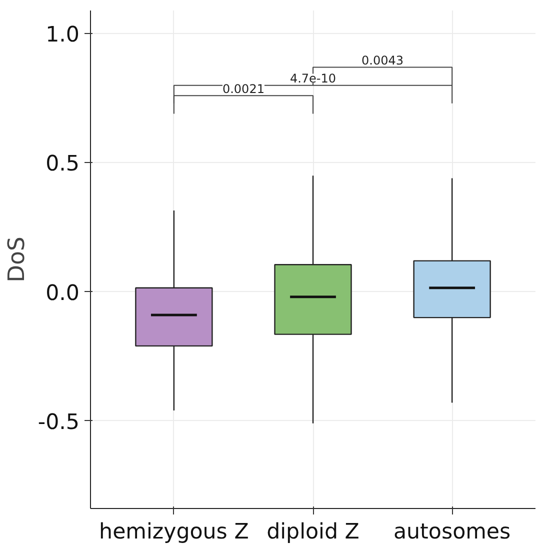 This screenshot has width=545, height=547. What do you see at coordinates (63, 164) in the screenshot?
I see `y-tick-label: 0.5` at bounding box center [63, 164].